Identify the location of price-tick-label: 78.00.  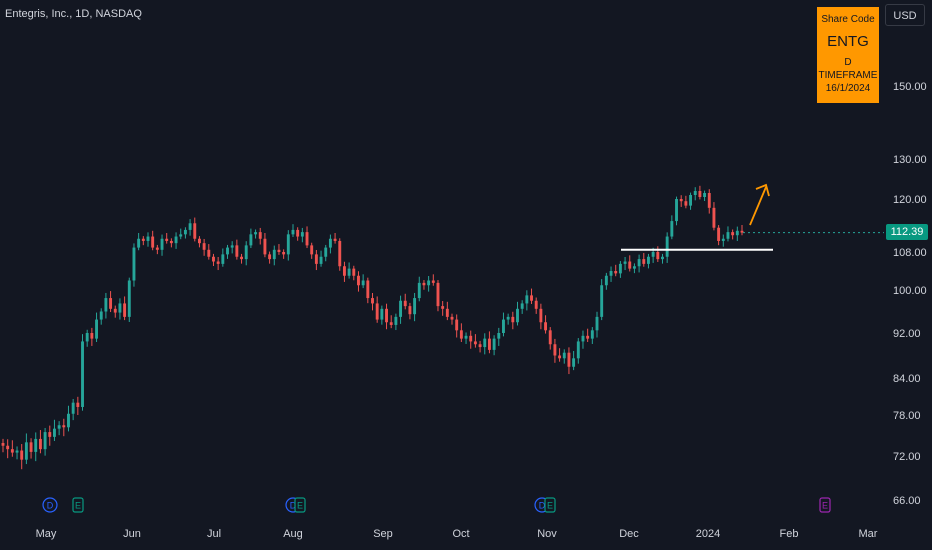
(907, 416).